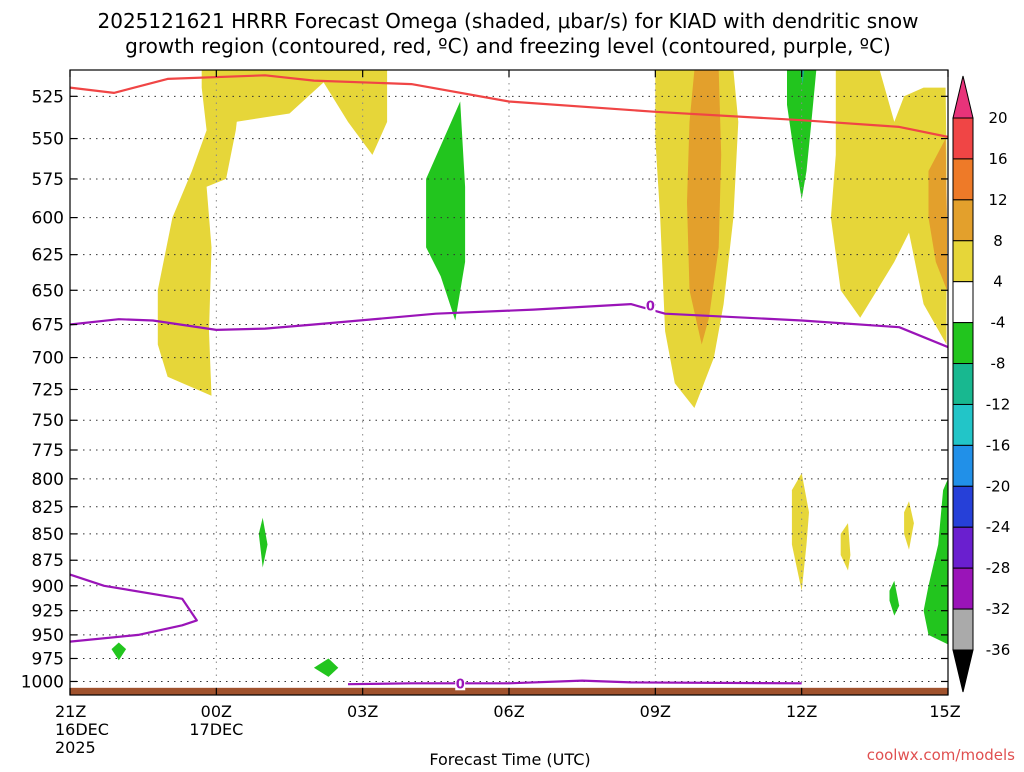  I want to click on colorbar-label-7: -12, so click(998, 404).